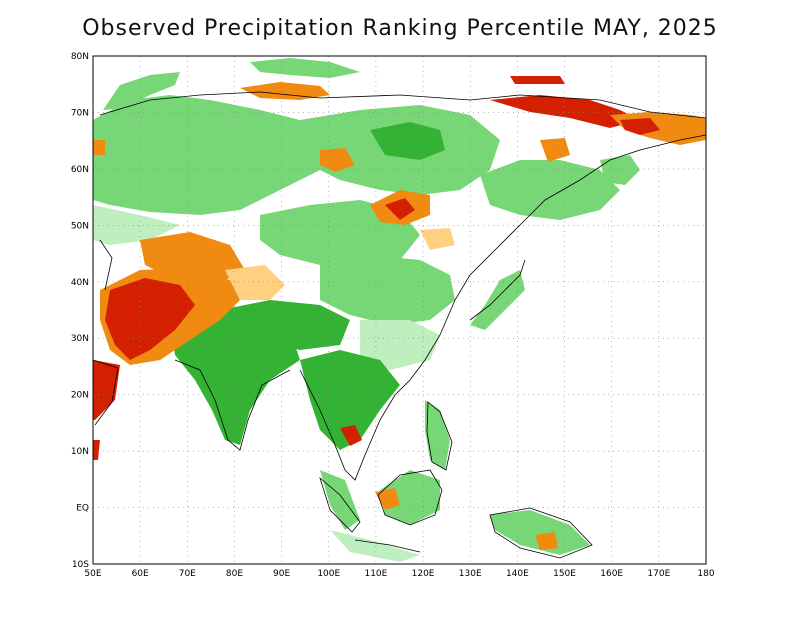  I want to click on longitude-tick-label: 180, so click(705, 574).